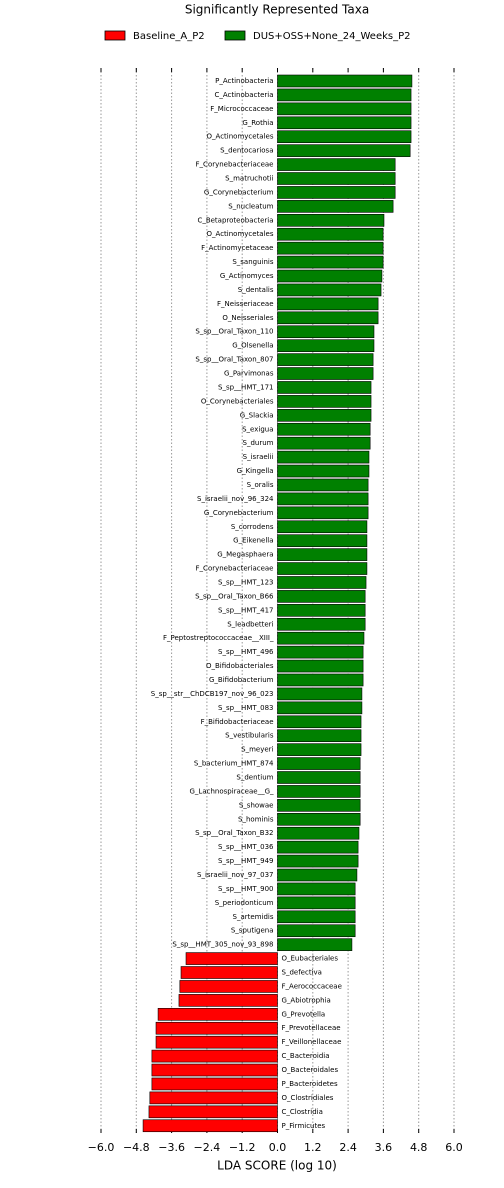 The image size is (504, 1188). Describe the element at coordinates (234, 764) in the screenshot. I see `category-label: S_bacterium_HMT_874` at that location.